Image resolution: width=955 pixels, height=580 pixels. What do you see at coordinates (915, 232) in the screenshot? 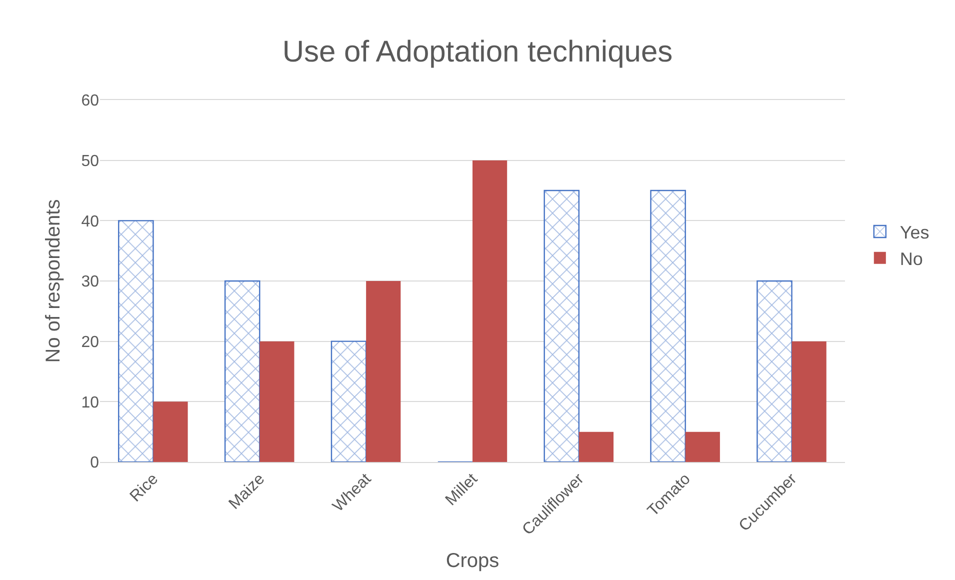
I see `text: Yes` at bounding box center [915, 232].